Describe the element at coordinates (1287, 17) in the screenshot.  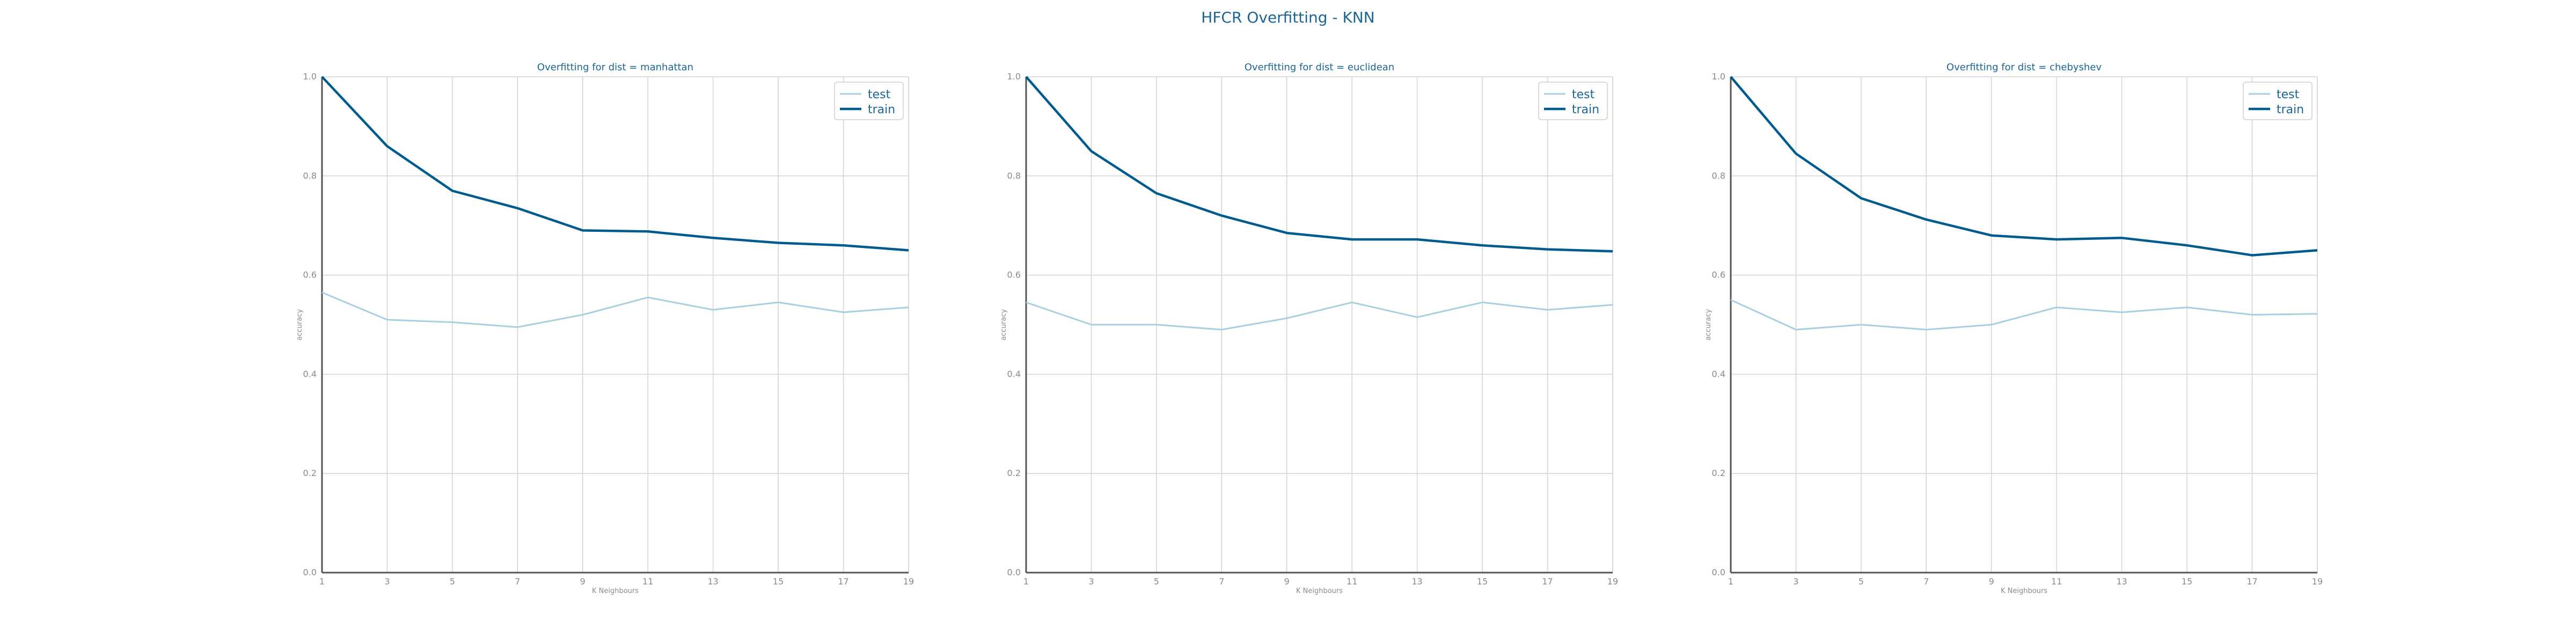
I see `figure-title: HFCR Overfitting - KNN` at that location.